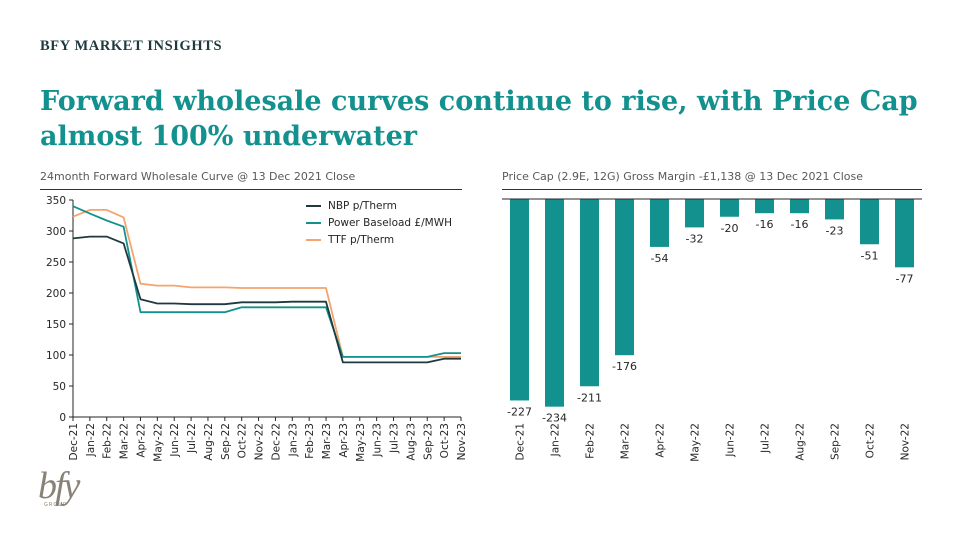 This screenshot has width=960, height=540. What do you see at coordinates (428, 441) in the screenshot?
I see `x-tick-label: Sep-23` at bounding box center [428, 441].